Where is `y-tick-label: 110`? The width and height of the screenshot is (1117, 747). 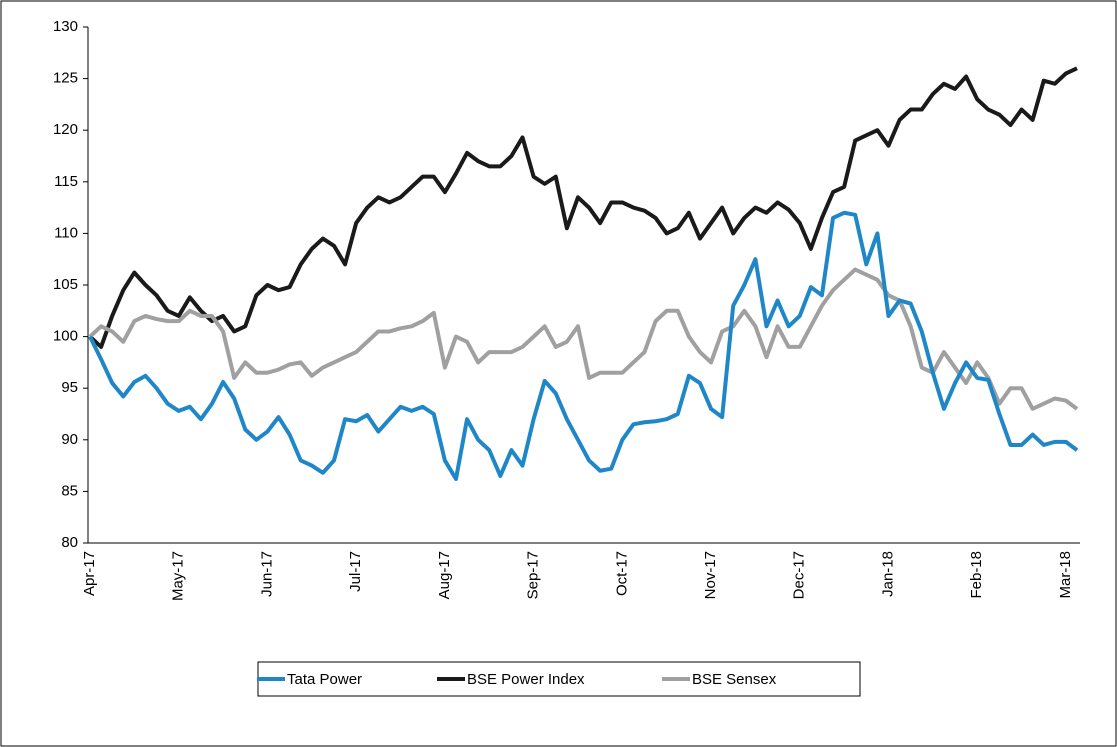 y-tick-label: 110 is located at coordinates (66, 232).